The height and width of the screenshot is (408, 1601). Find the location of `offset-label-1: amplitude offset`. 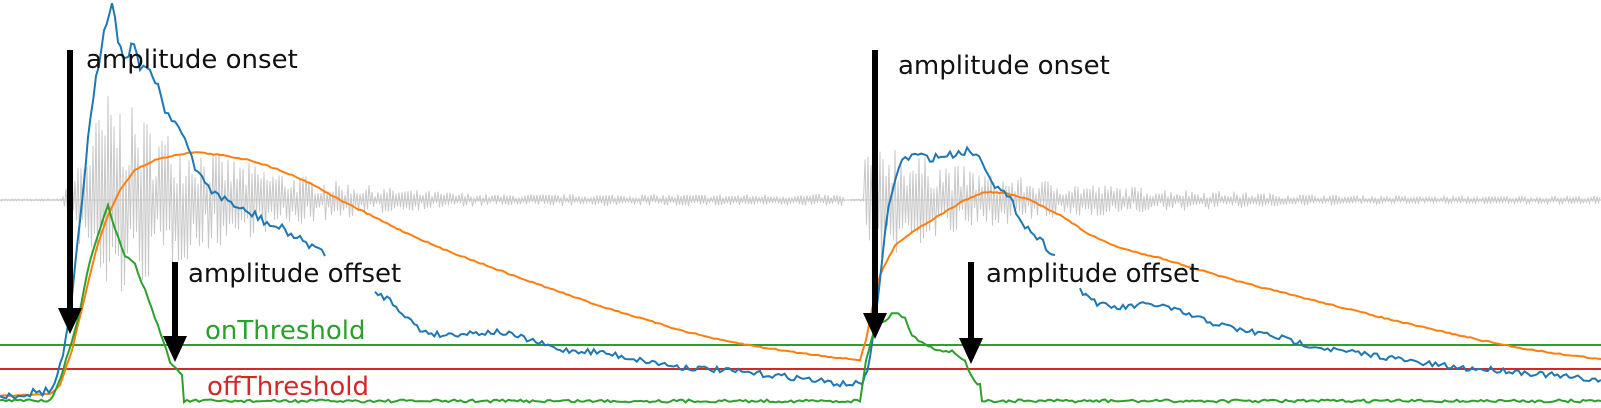

offset-label-1: amplitude offset is located at coordinates (294, 274).